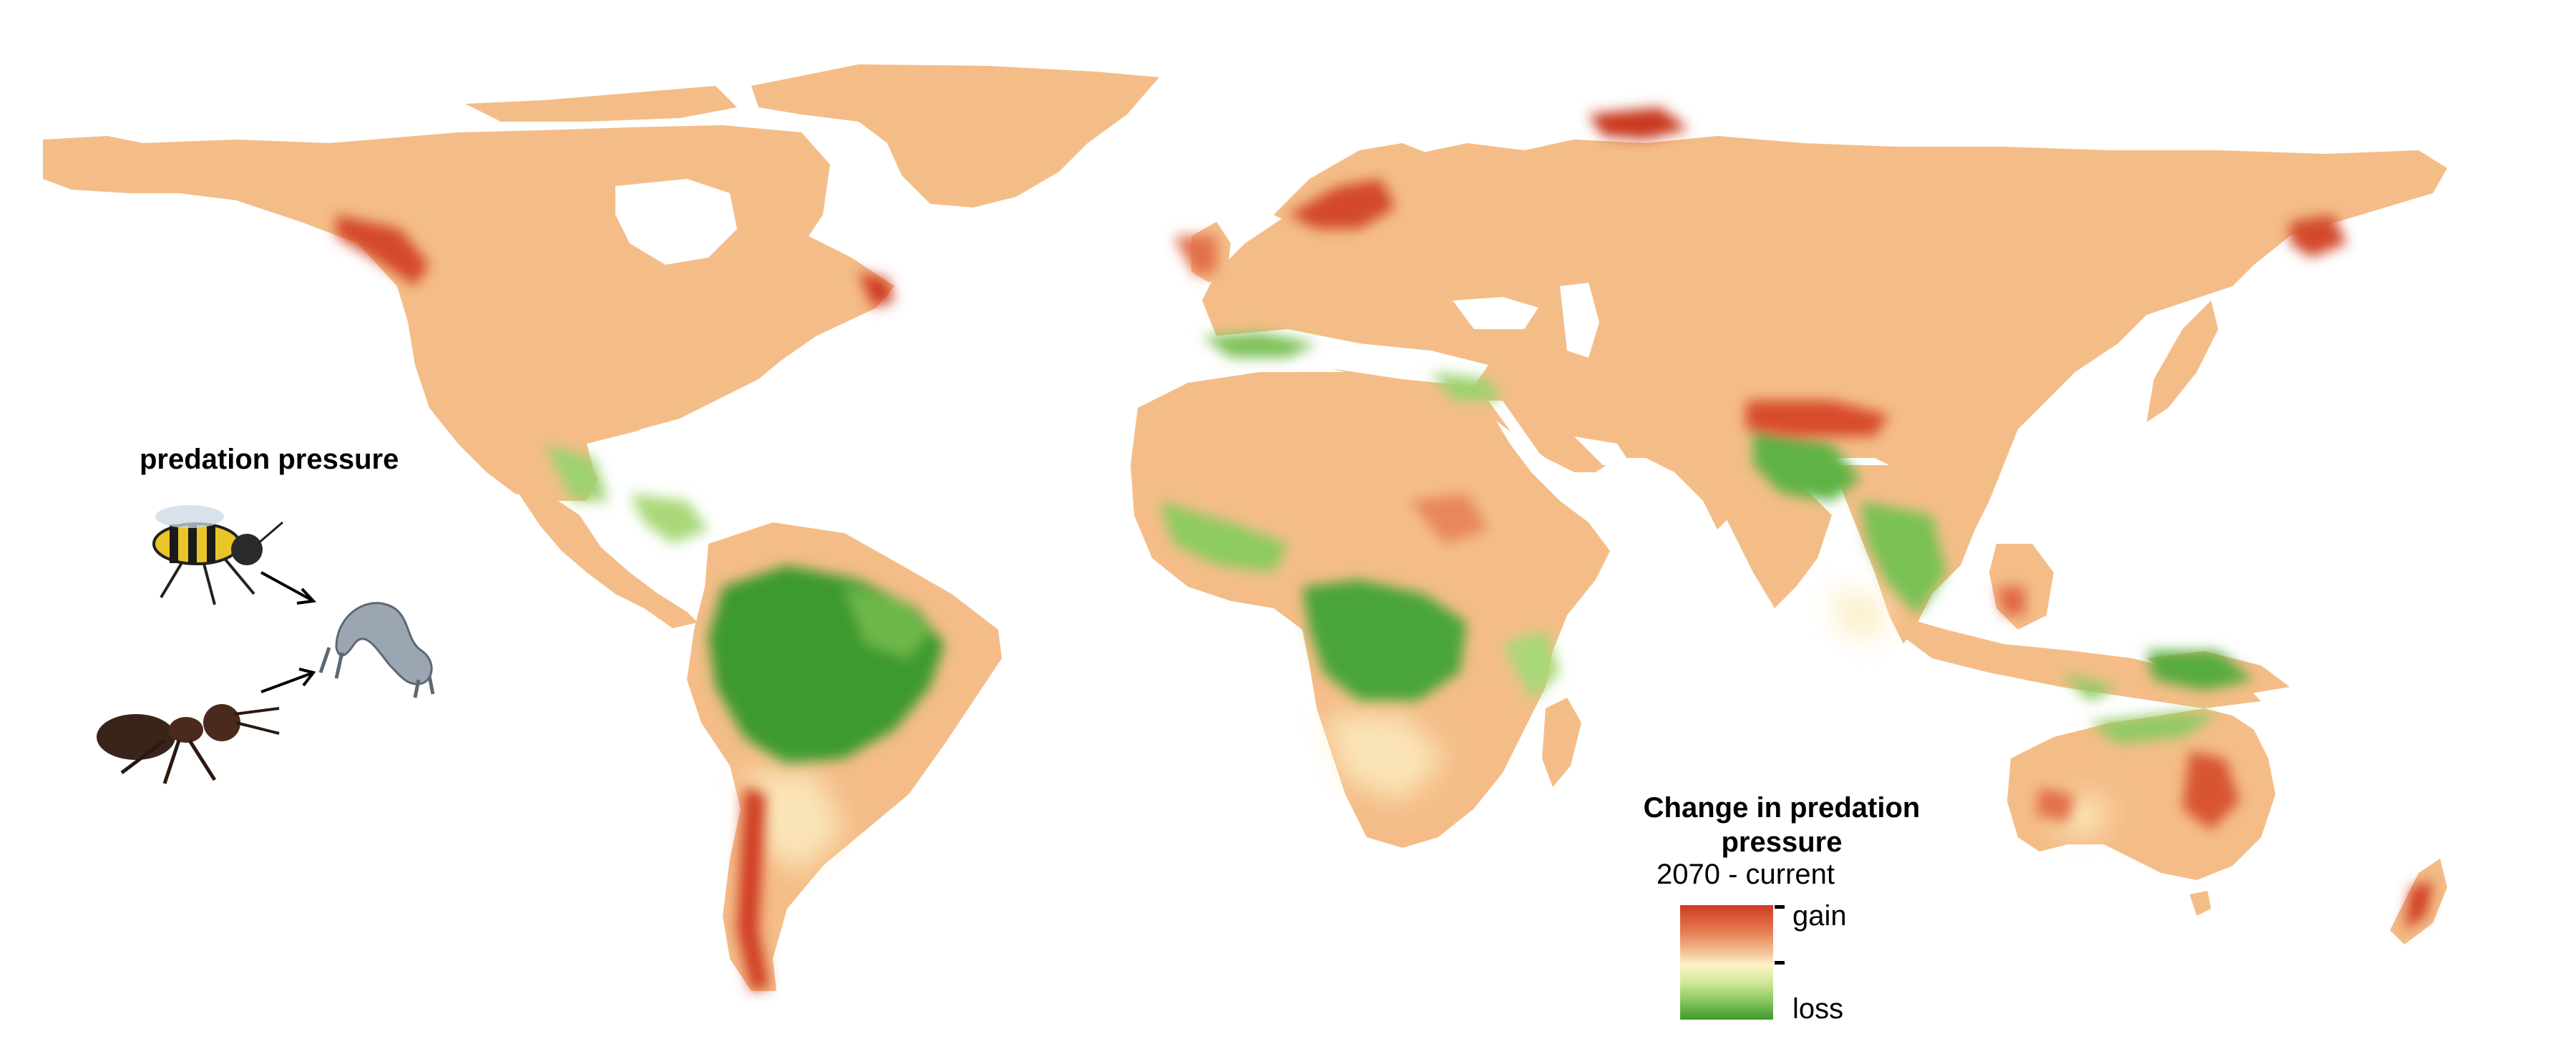  What do you see at coordinates (1561, 742) in the screenshot?
I see `madagascar` at bounding box center [1561, 742].